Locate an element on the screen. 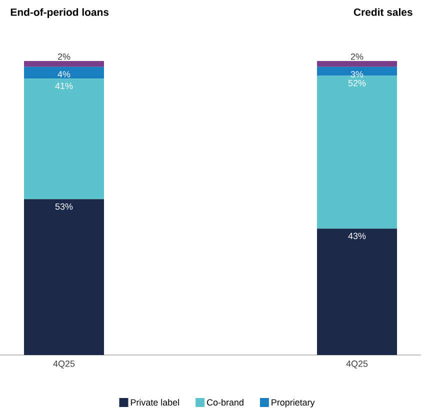 The height and width of the screenshot is (416, 436). data-label: 4% is located at coordinates (64, 74).